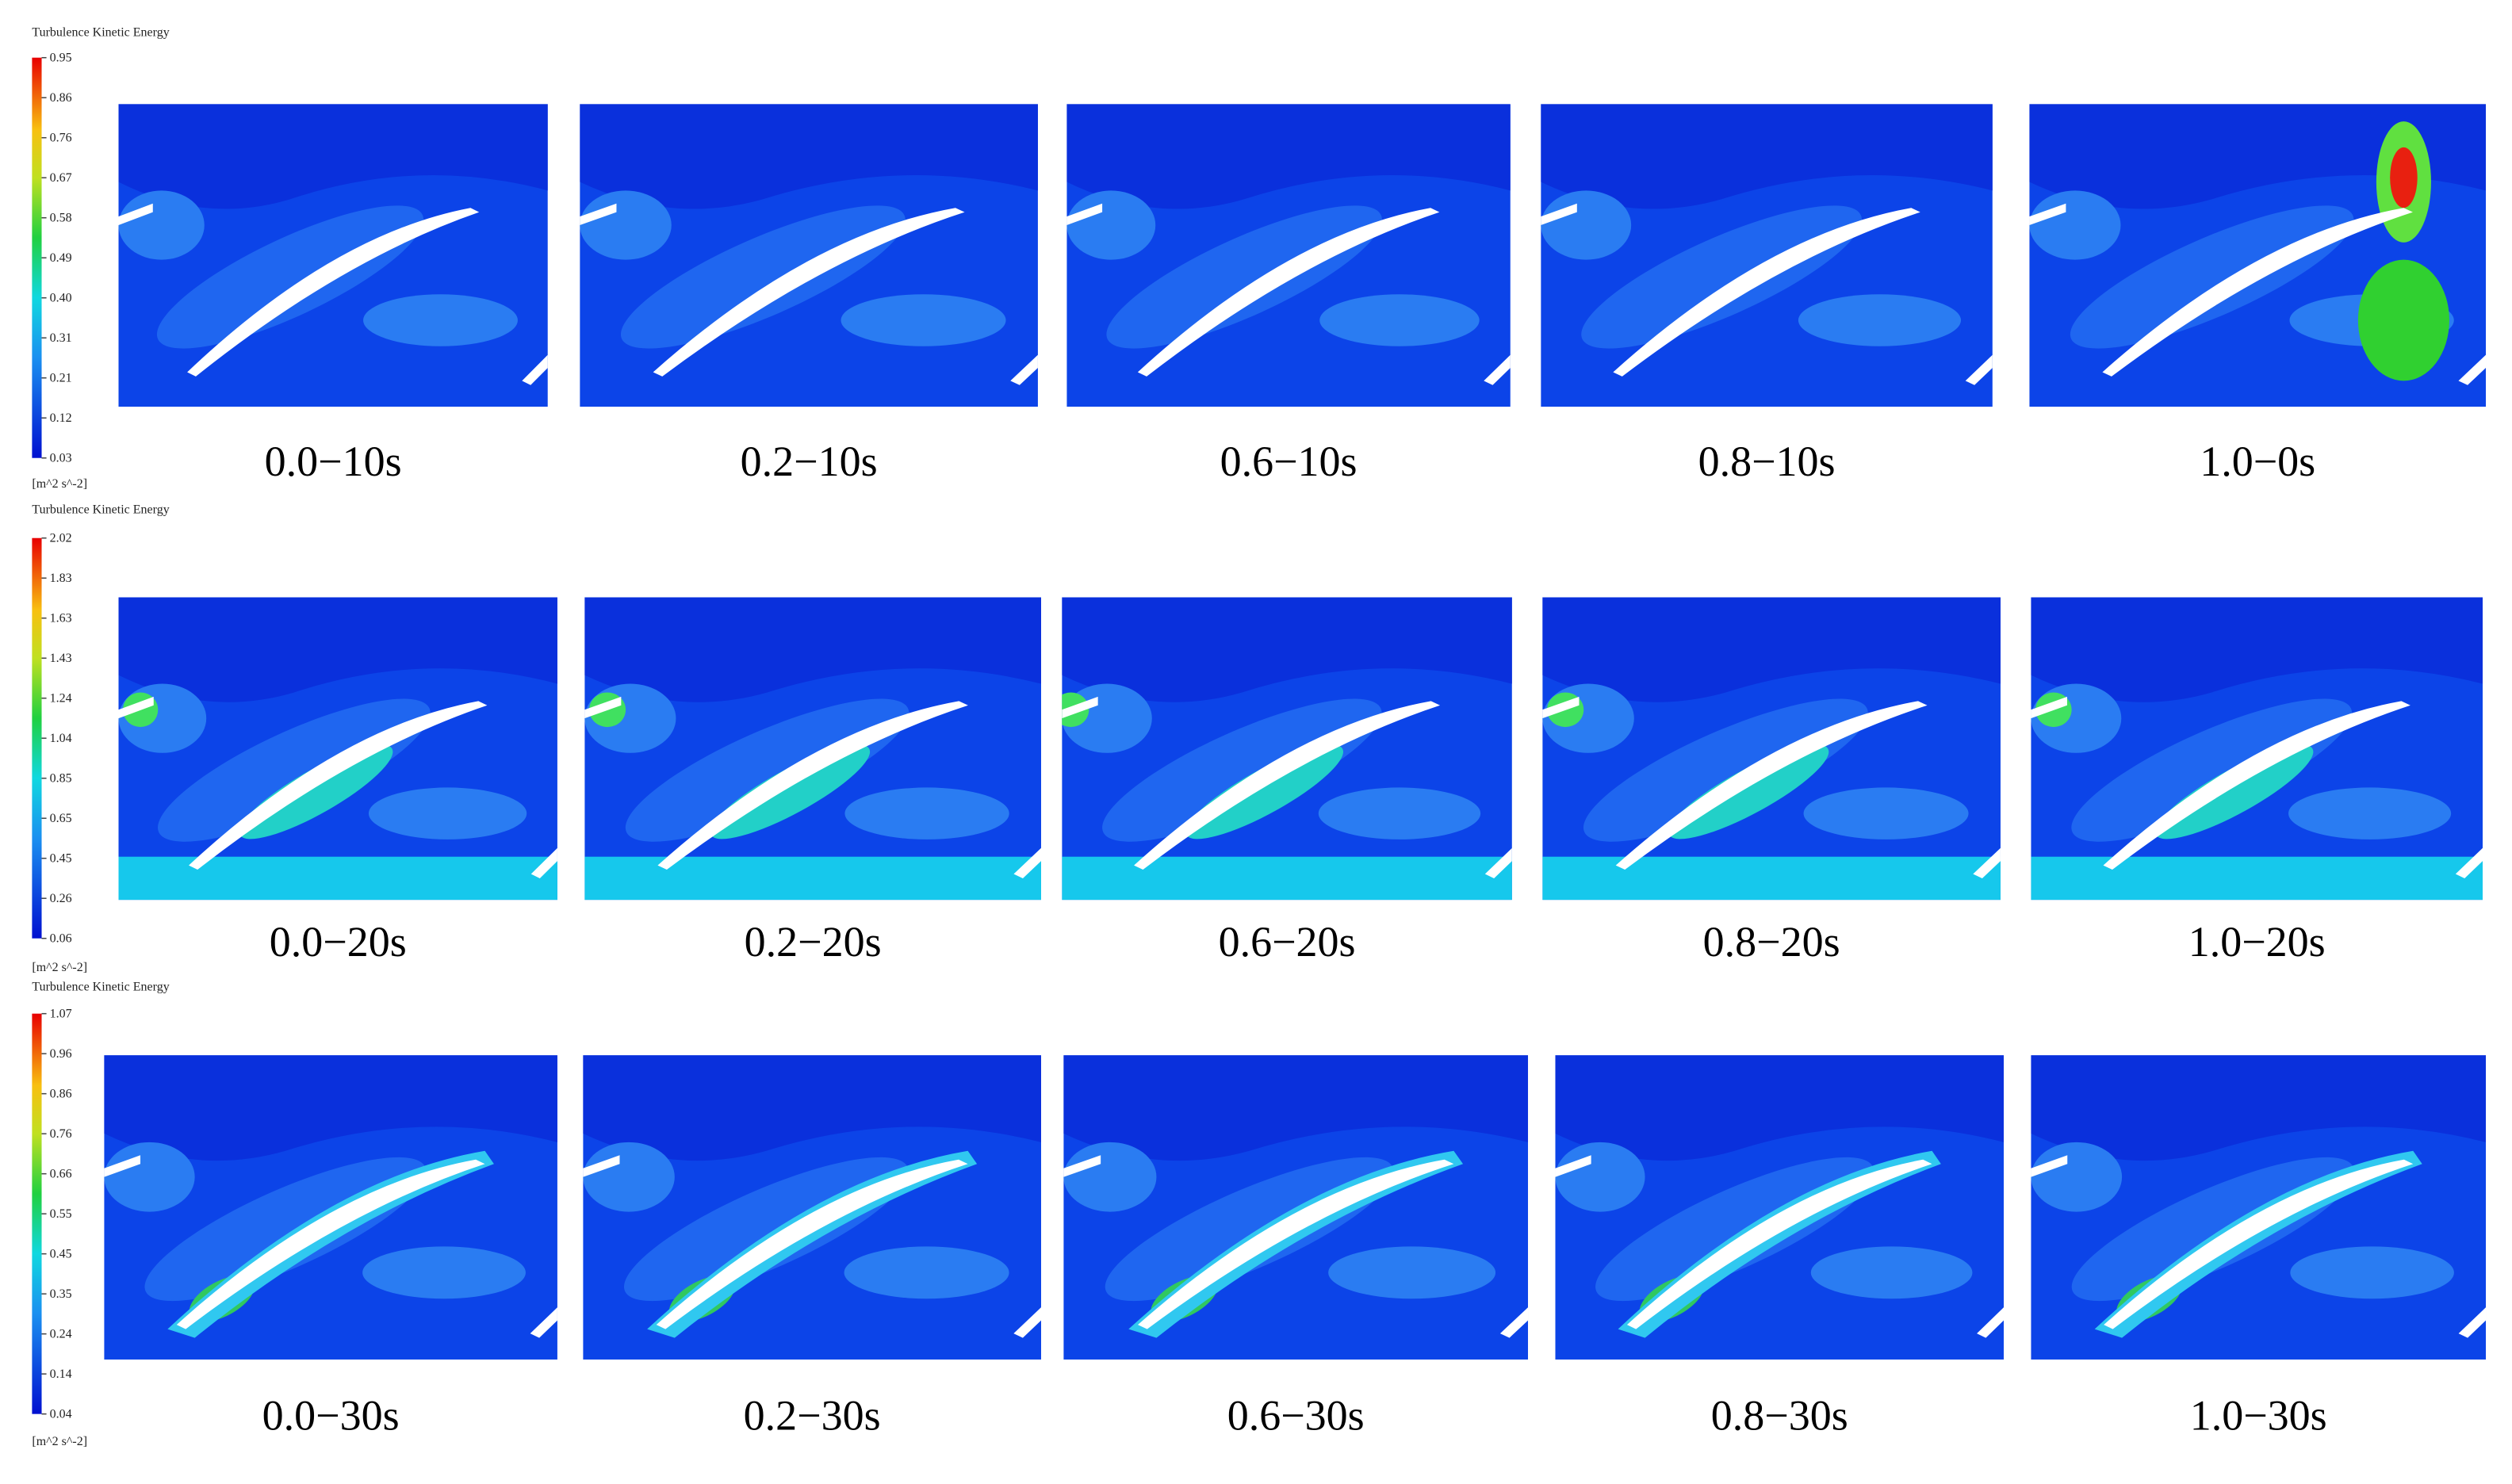 The height and width of the screenshot is (1484, 2512). Describe the element at coordinates (61, 298) in the screenshot. I see `legend-tick-label: 0.40` at that location.